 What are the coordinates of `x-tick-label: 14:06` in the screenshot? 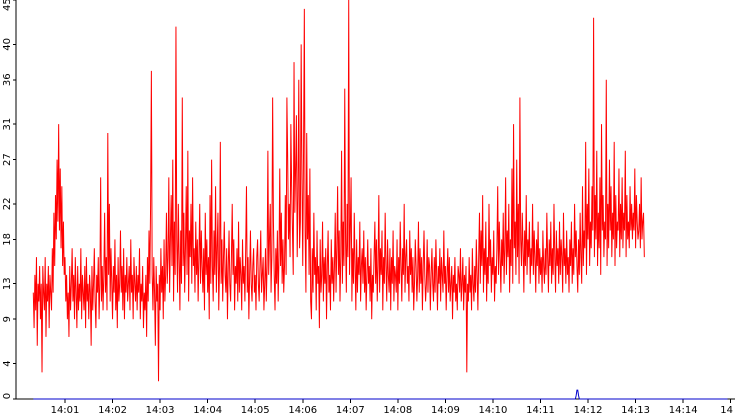 It's located at (302, 410).